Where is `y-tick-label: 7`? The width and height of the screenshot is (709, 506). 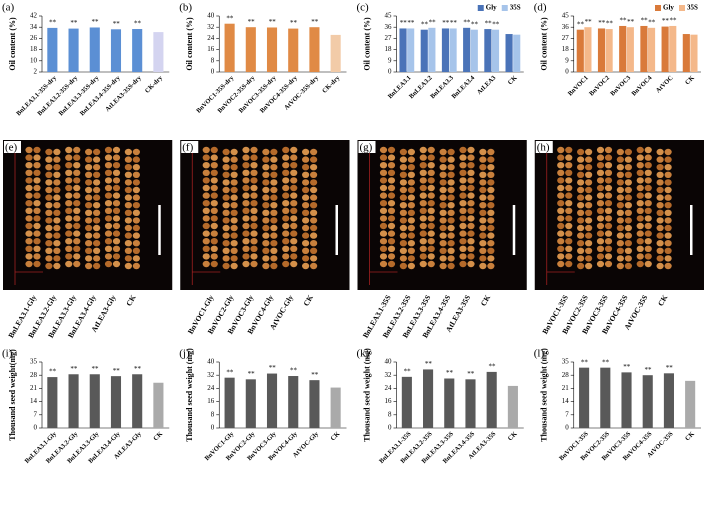
y-tick-label: 7 is located at coordinates (36, 414).